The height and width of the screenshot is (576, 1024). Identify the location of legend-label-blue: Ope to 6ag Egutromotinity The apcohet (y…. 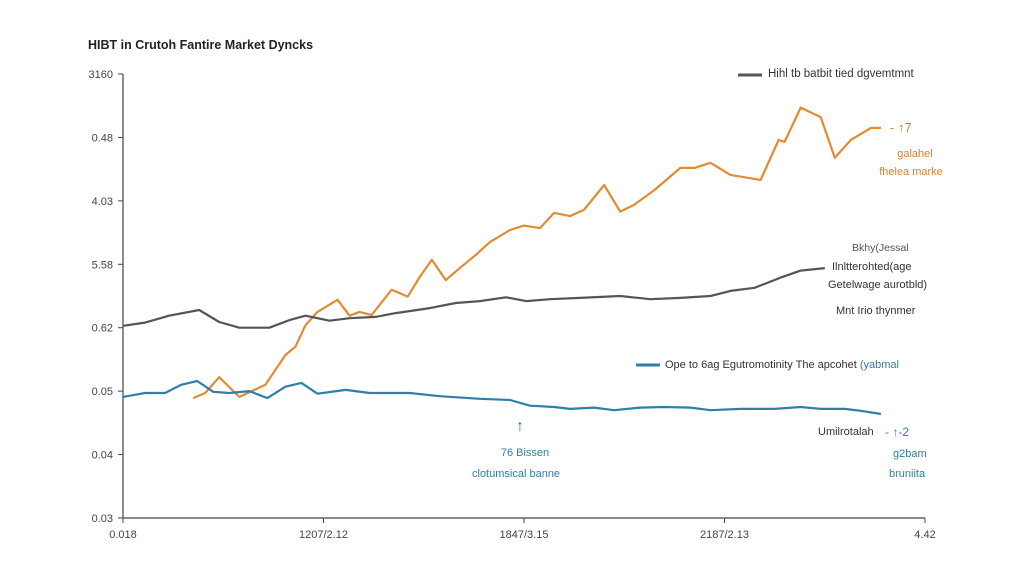
(782, 365).